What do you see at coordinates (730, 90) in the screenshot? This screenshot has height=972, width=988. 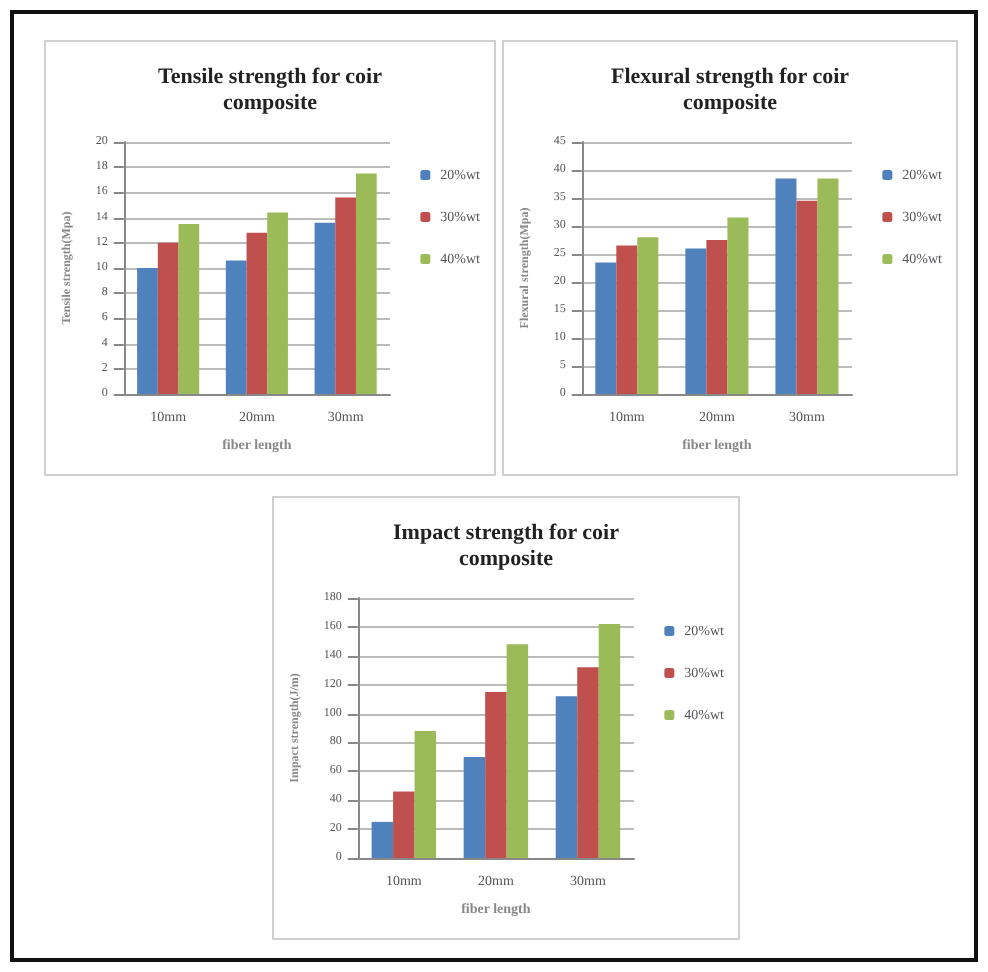 I see `chart-title: Flexural strength for coir composite` at bounding box center [730, 90].